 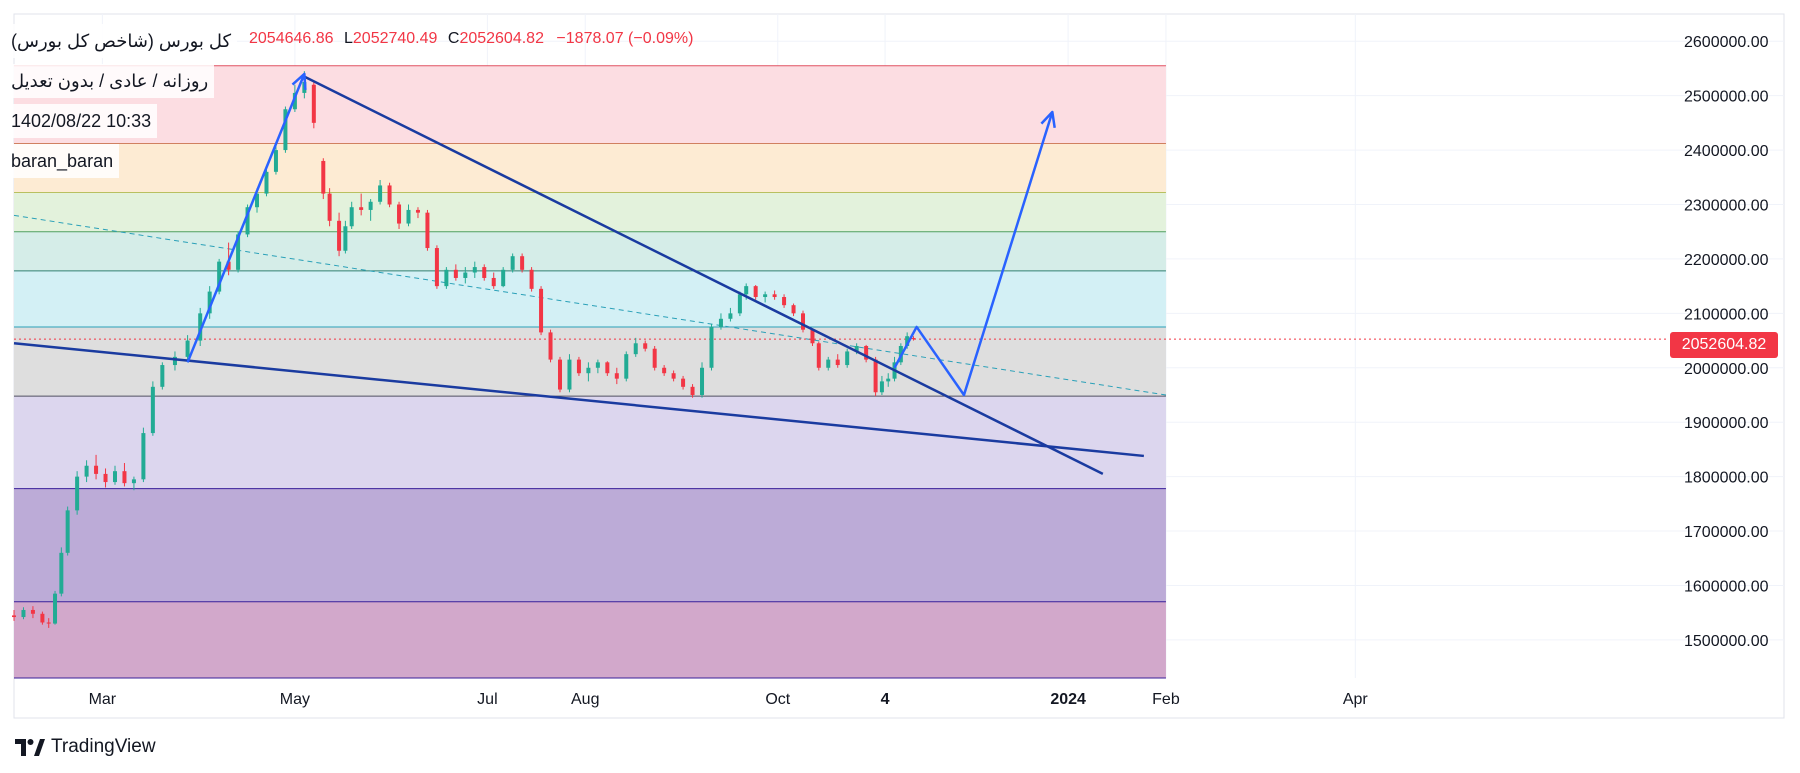 I want to click on last-price-tag: 2052604.82, so click(x=1724, y=345).